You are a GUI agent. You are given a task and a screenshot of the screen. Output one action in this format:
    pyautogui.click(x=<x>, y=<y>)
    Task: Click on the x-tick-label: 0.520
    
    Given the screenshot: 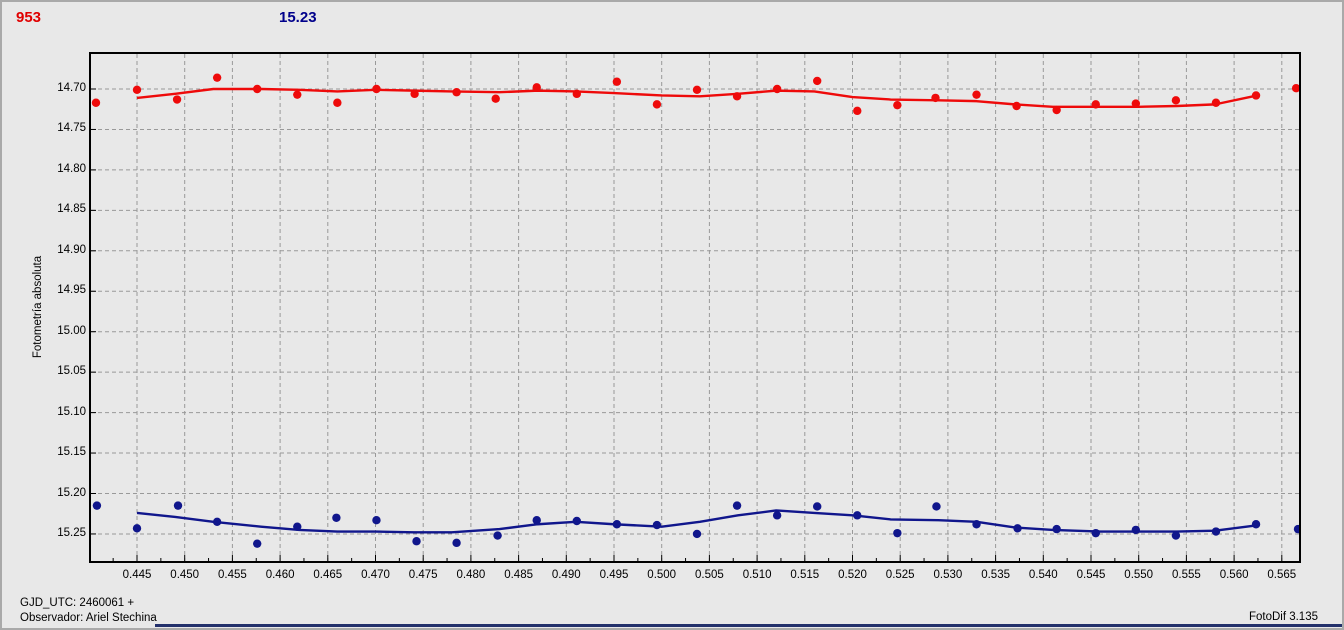 What is the action you would take?
    pyautogui.click(x=852, y=575)
    